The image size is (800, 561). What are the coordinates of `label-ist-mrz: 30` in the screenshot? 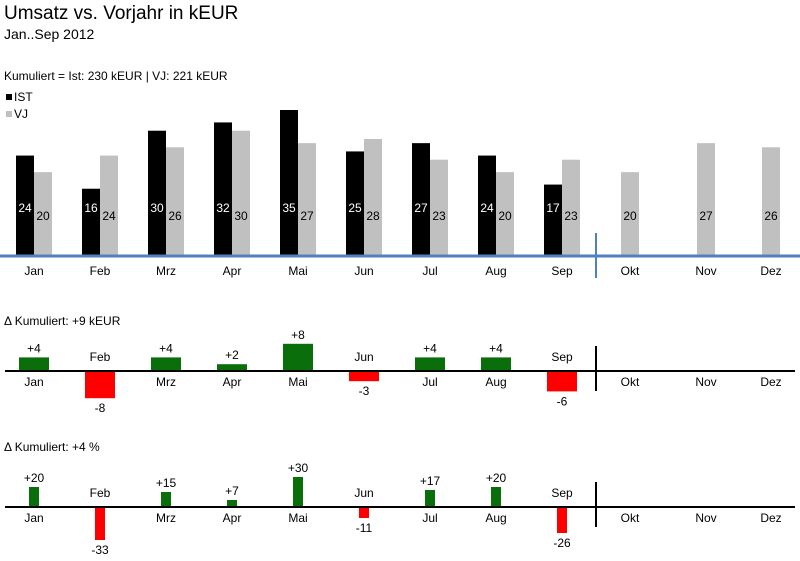 It's located at (157, 208).